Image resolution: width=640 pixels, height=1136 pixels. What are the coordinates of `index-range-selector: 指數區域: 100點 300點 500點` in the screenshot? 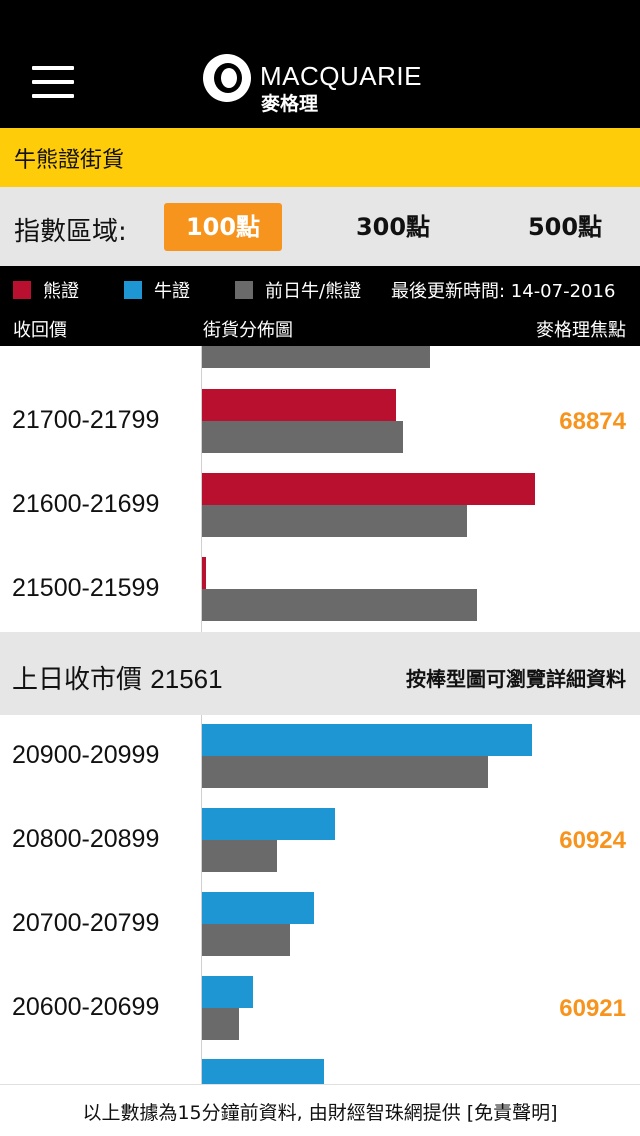 It's located at (320, 226).